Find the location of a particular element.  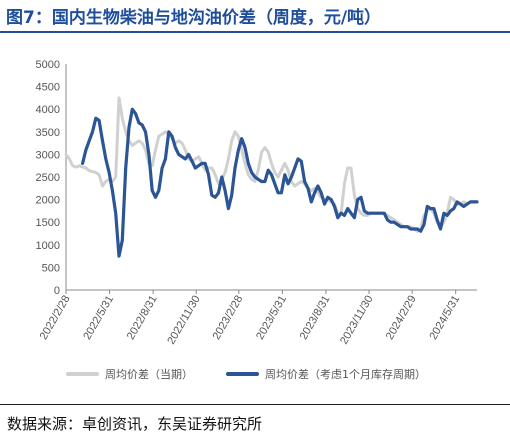

source-rule is located at coordinates (255, 404).